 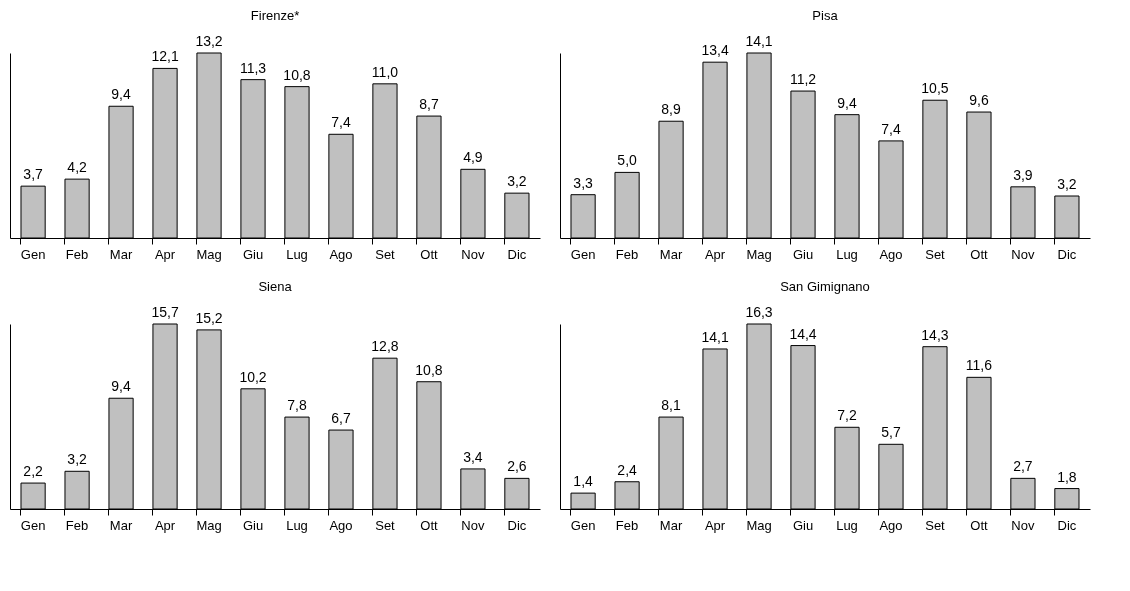 I want to click on data-label: 3,3, so click(x=583, y=182).